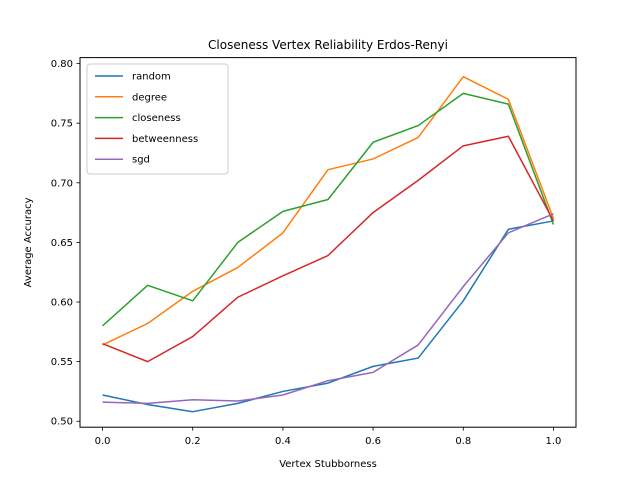 The width and height of the screenshot is (640, 480). I want to click on x-axis: 0.0 0.2 0.4 0.6 0.8 1.0, so click(328, 437).